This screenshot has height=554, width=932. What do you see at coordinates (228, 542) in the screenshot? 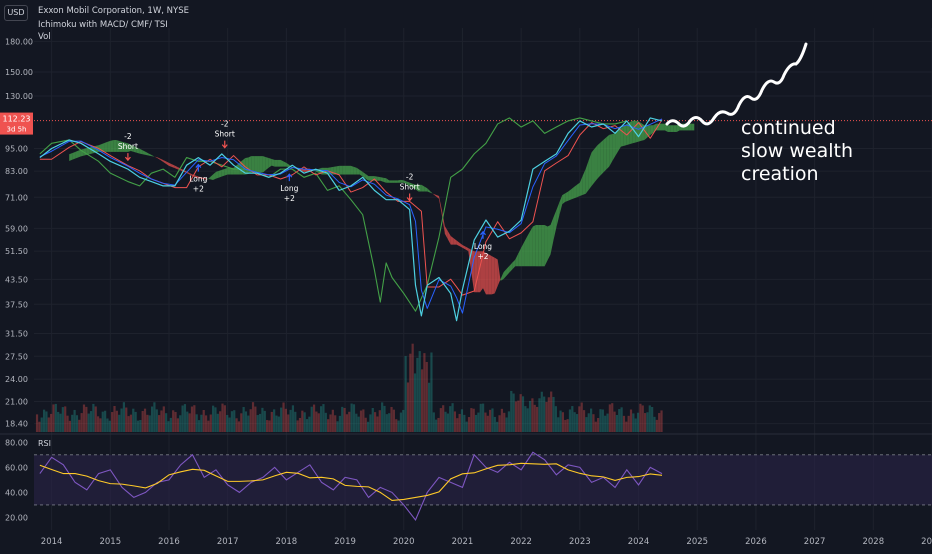
I see `x-tick-label: 2017` at bounding box center [228, 542].